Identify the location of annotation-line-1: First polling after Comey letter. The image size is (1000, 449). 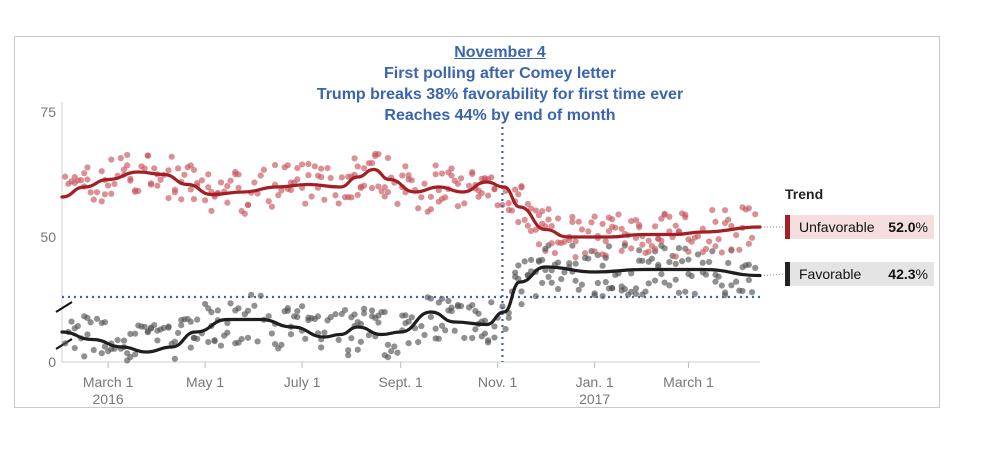
(500, 73).